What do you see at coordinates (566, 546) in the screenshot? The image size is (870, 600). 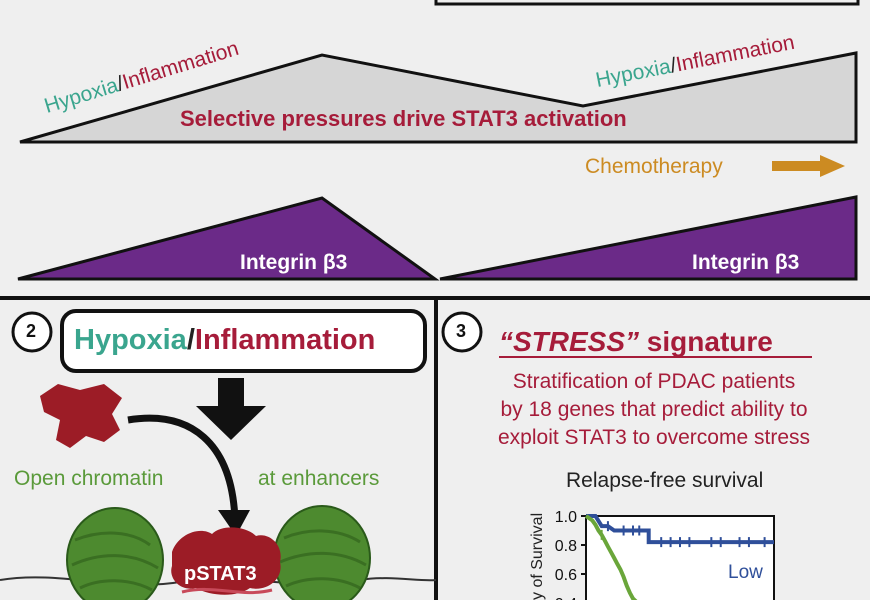 I see `y-tick-label: 0.8` at bounding box center [566, 546].